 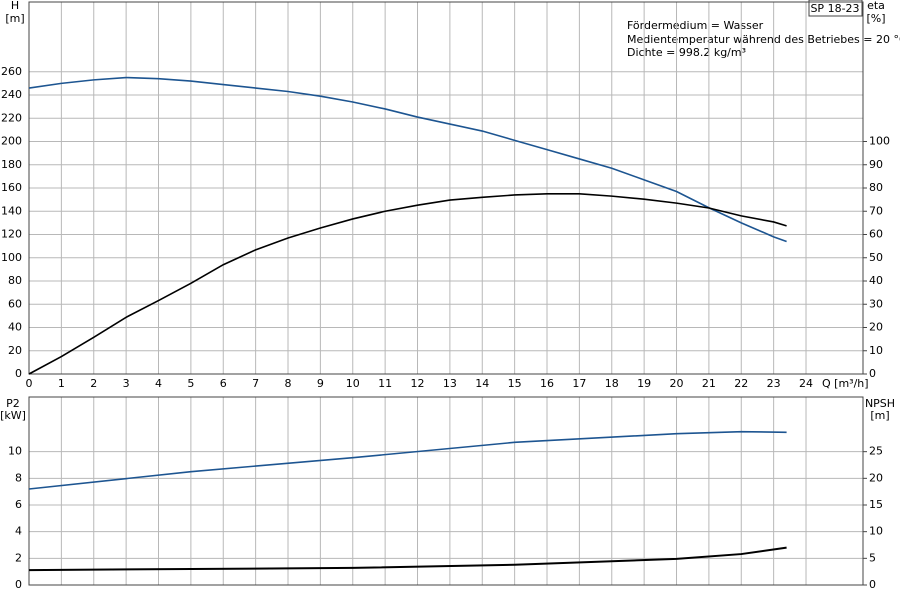 I want to click on y-tick-label: 6, so click(x=18, y=504).